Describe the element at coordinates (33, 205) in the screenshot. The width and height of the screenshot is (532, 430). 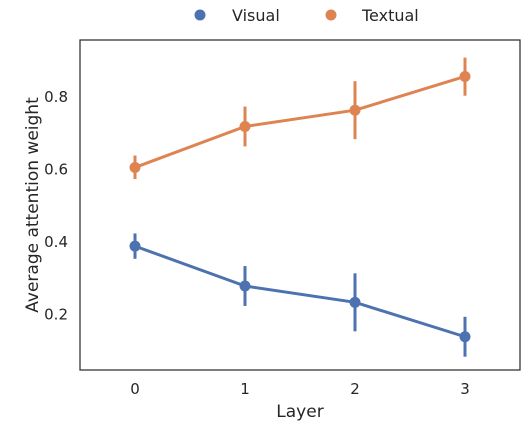
I see `y-axis-label: Average attention weight` at that location.